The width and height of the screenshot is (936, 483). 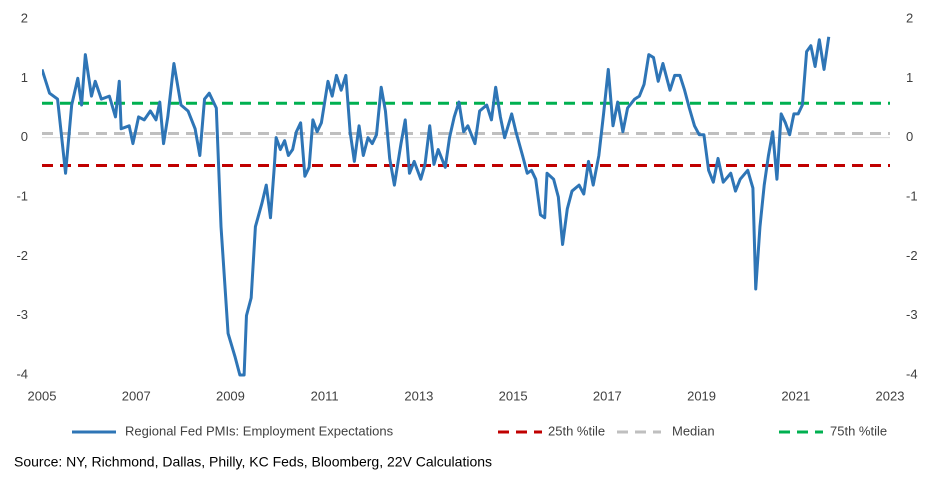 What do you see at coordinates (136, 395) in the screenshot?
I see `x-tick-label: 2007` at bounding box center [136, 395].